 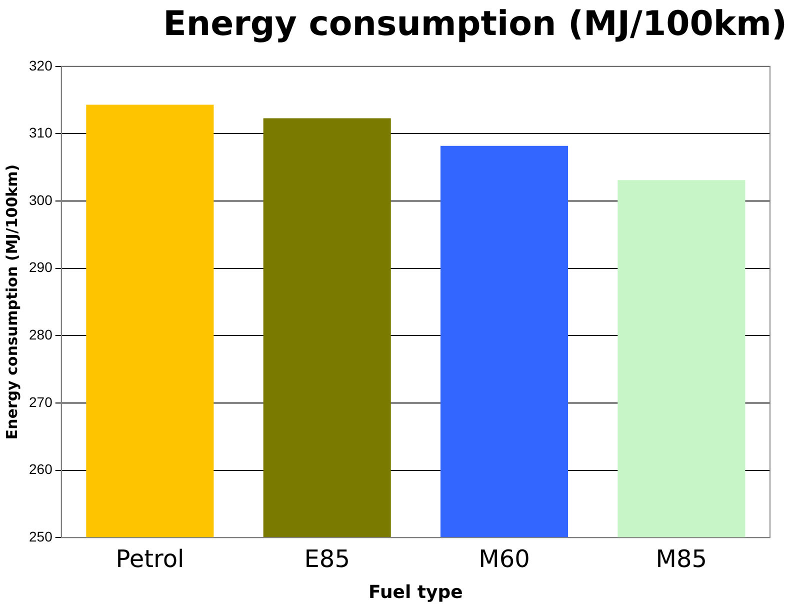 What do you see at coordinates (150, 559) in the screenshot?
I see `x-tick-label: Petrol` at bounding box center [150, 559].